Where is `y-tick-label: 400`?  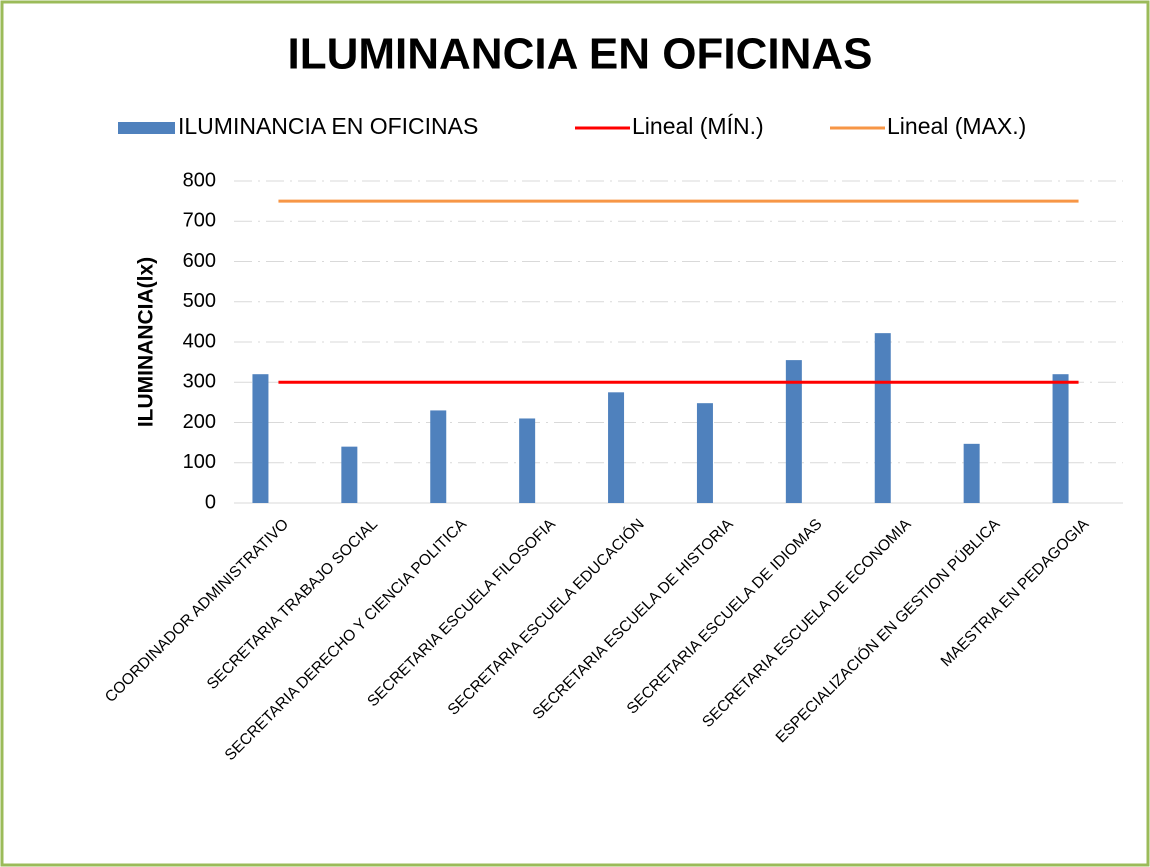
y-tick-label: 400 is located at coordinates (199, 341).